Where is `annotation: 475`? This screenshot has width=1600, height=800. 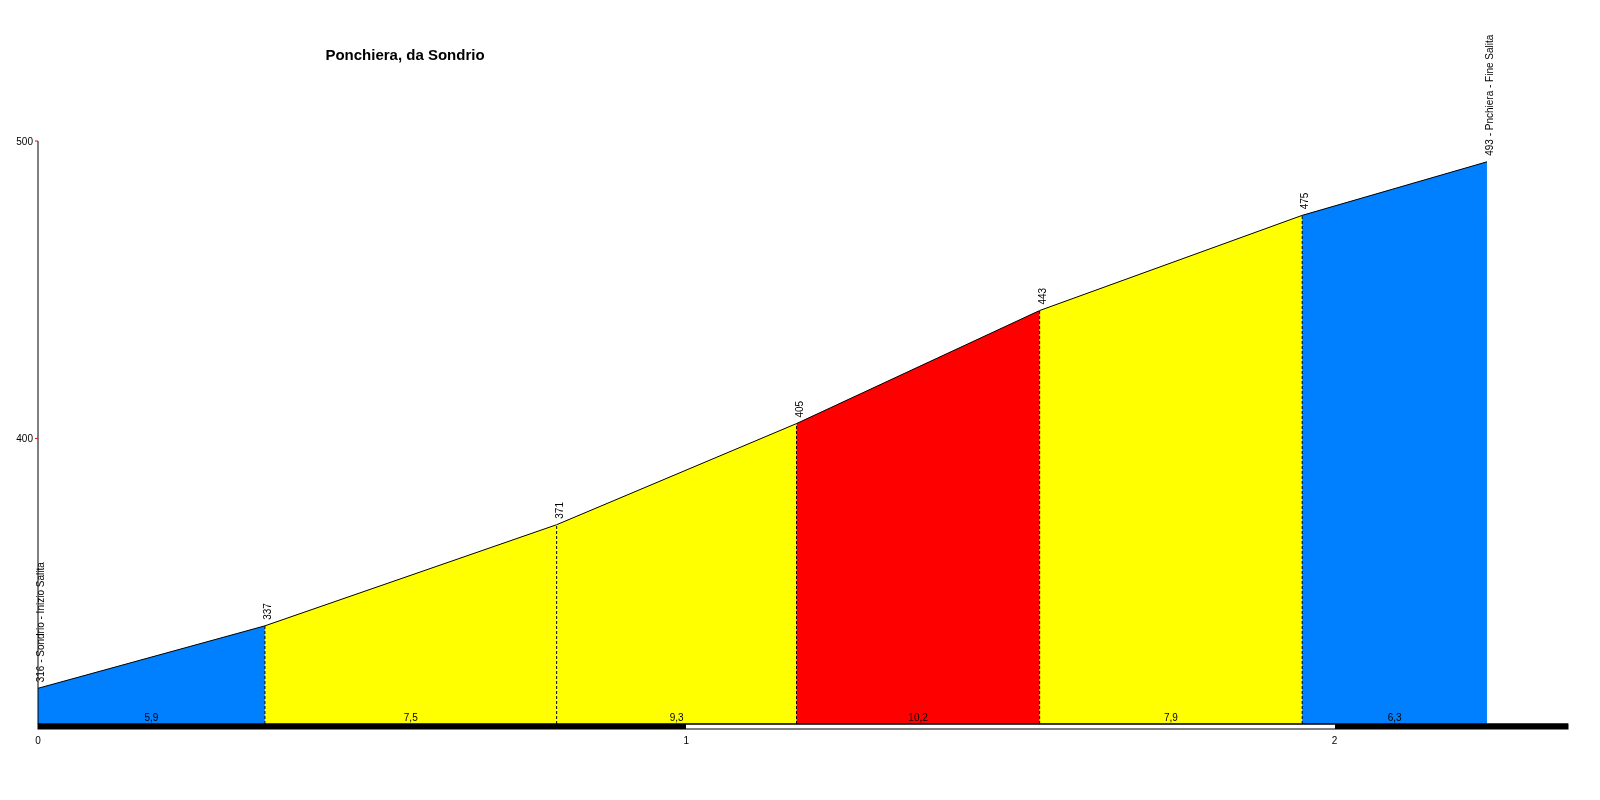 annotation: 475 is located at coordinates (1305, 201).